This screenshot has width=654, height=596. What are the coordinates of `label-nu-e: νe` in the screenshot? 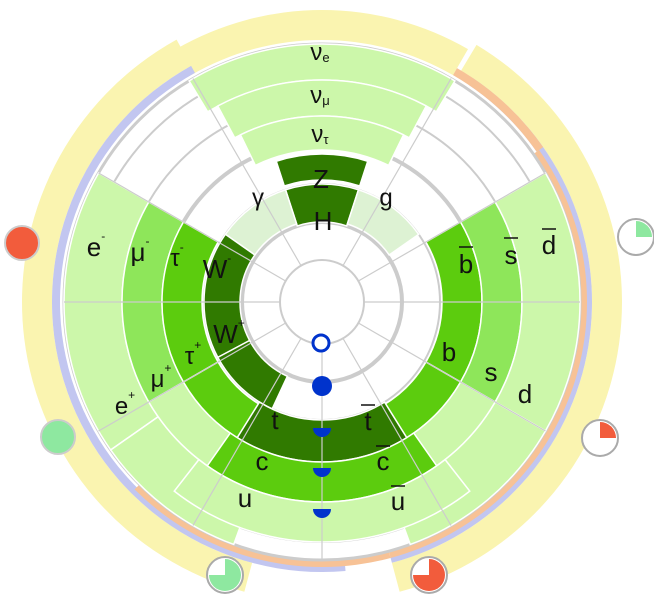 It's located at (319, 52).